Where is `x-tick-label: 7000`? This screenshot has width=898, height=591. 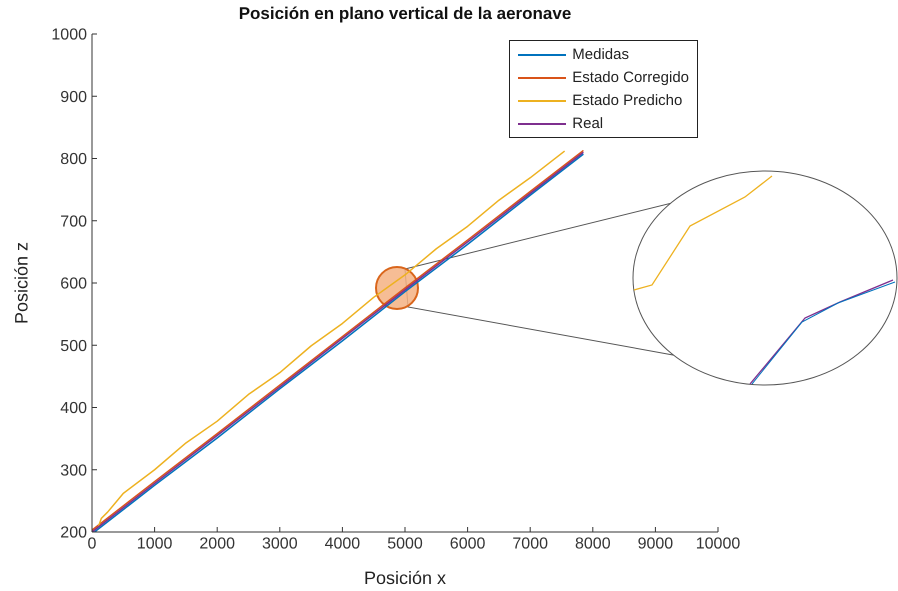
x-tick-label: 7000 is located at coordinates (530, 543).